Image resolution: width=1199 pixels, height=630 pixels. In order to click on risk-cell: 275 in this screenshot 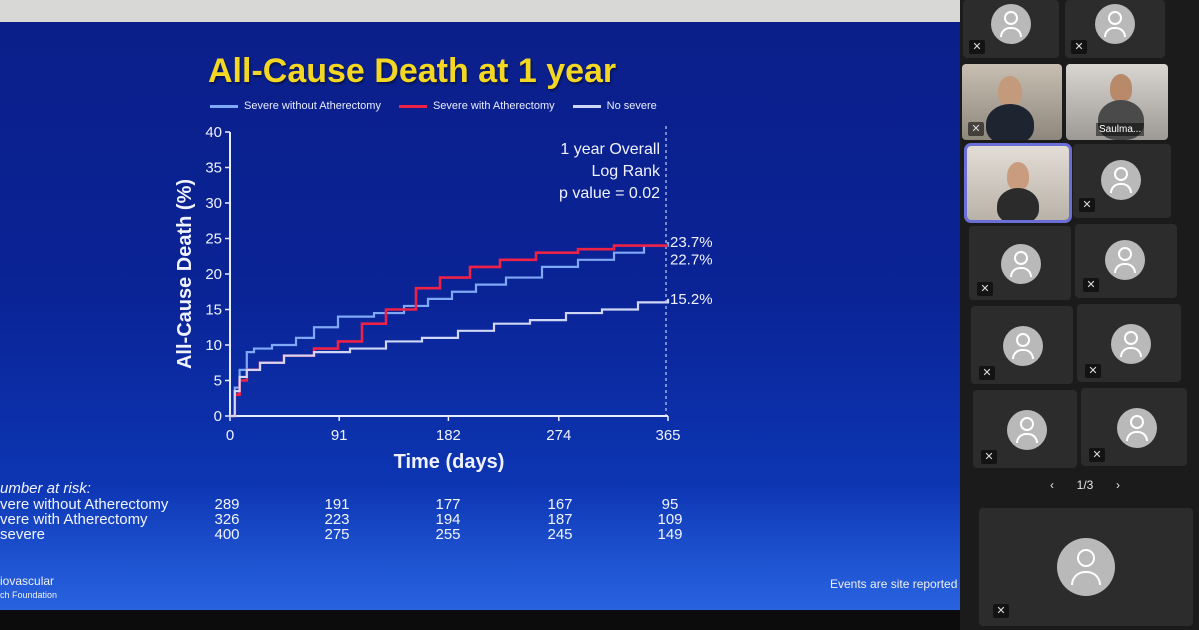, I will do `click(337, 534)`.